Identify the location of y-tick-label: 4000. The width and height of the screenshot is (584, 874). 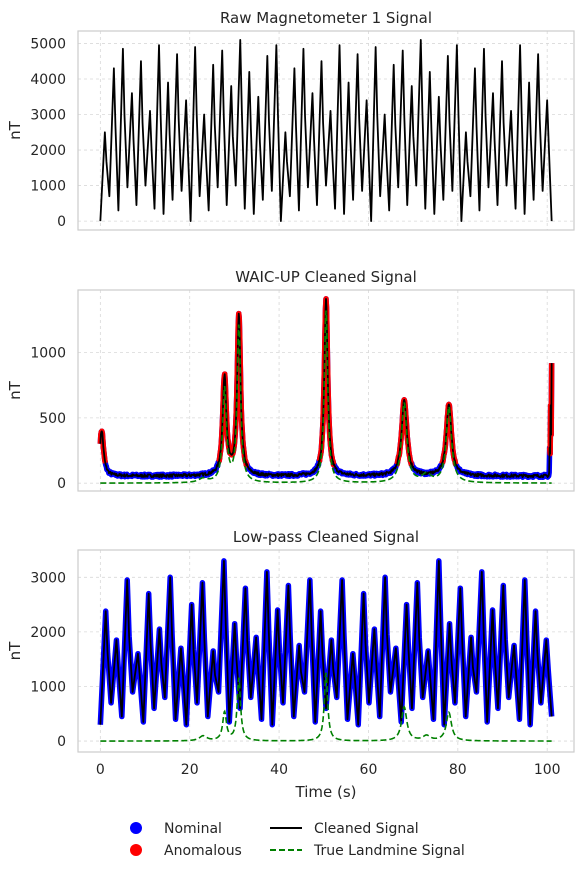
(48, 80).